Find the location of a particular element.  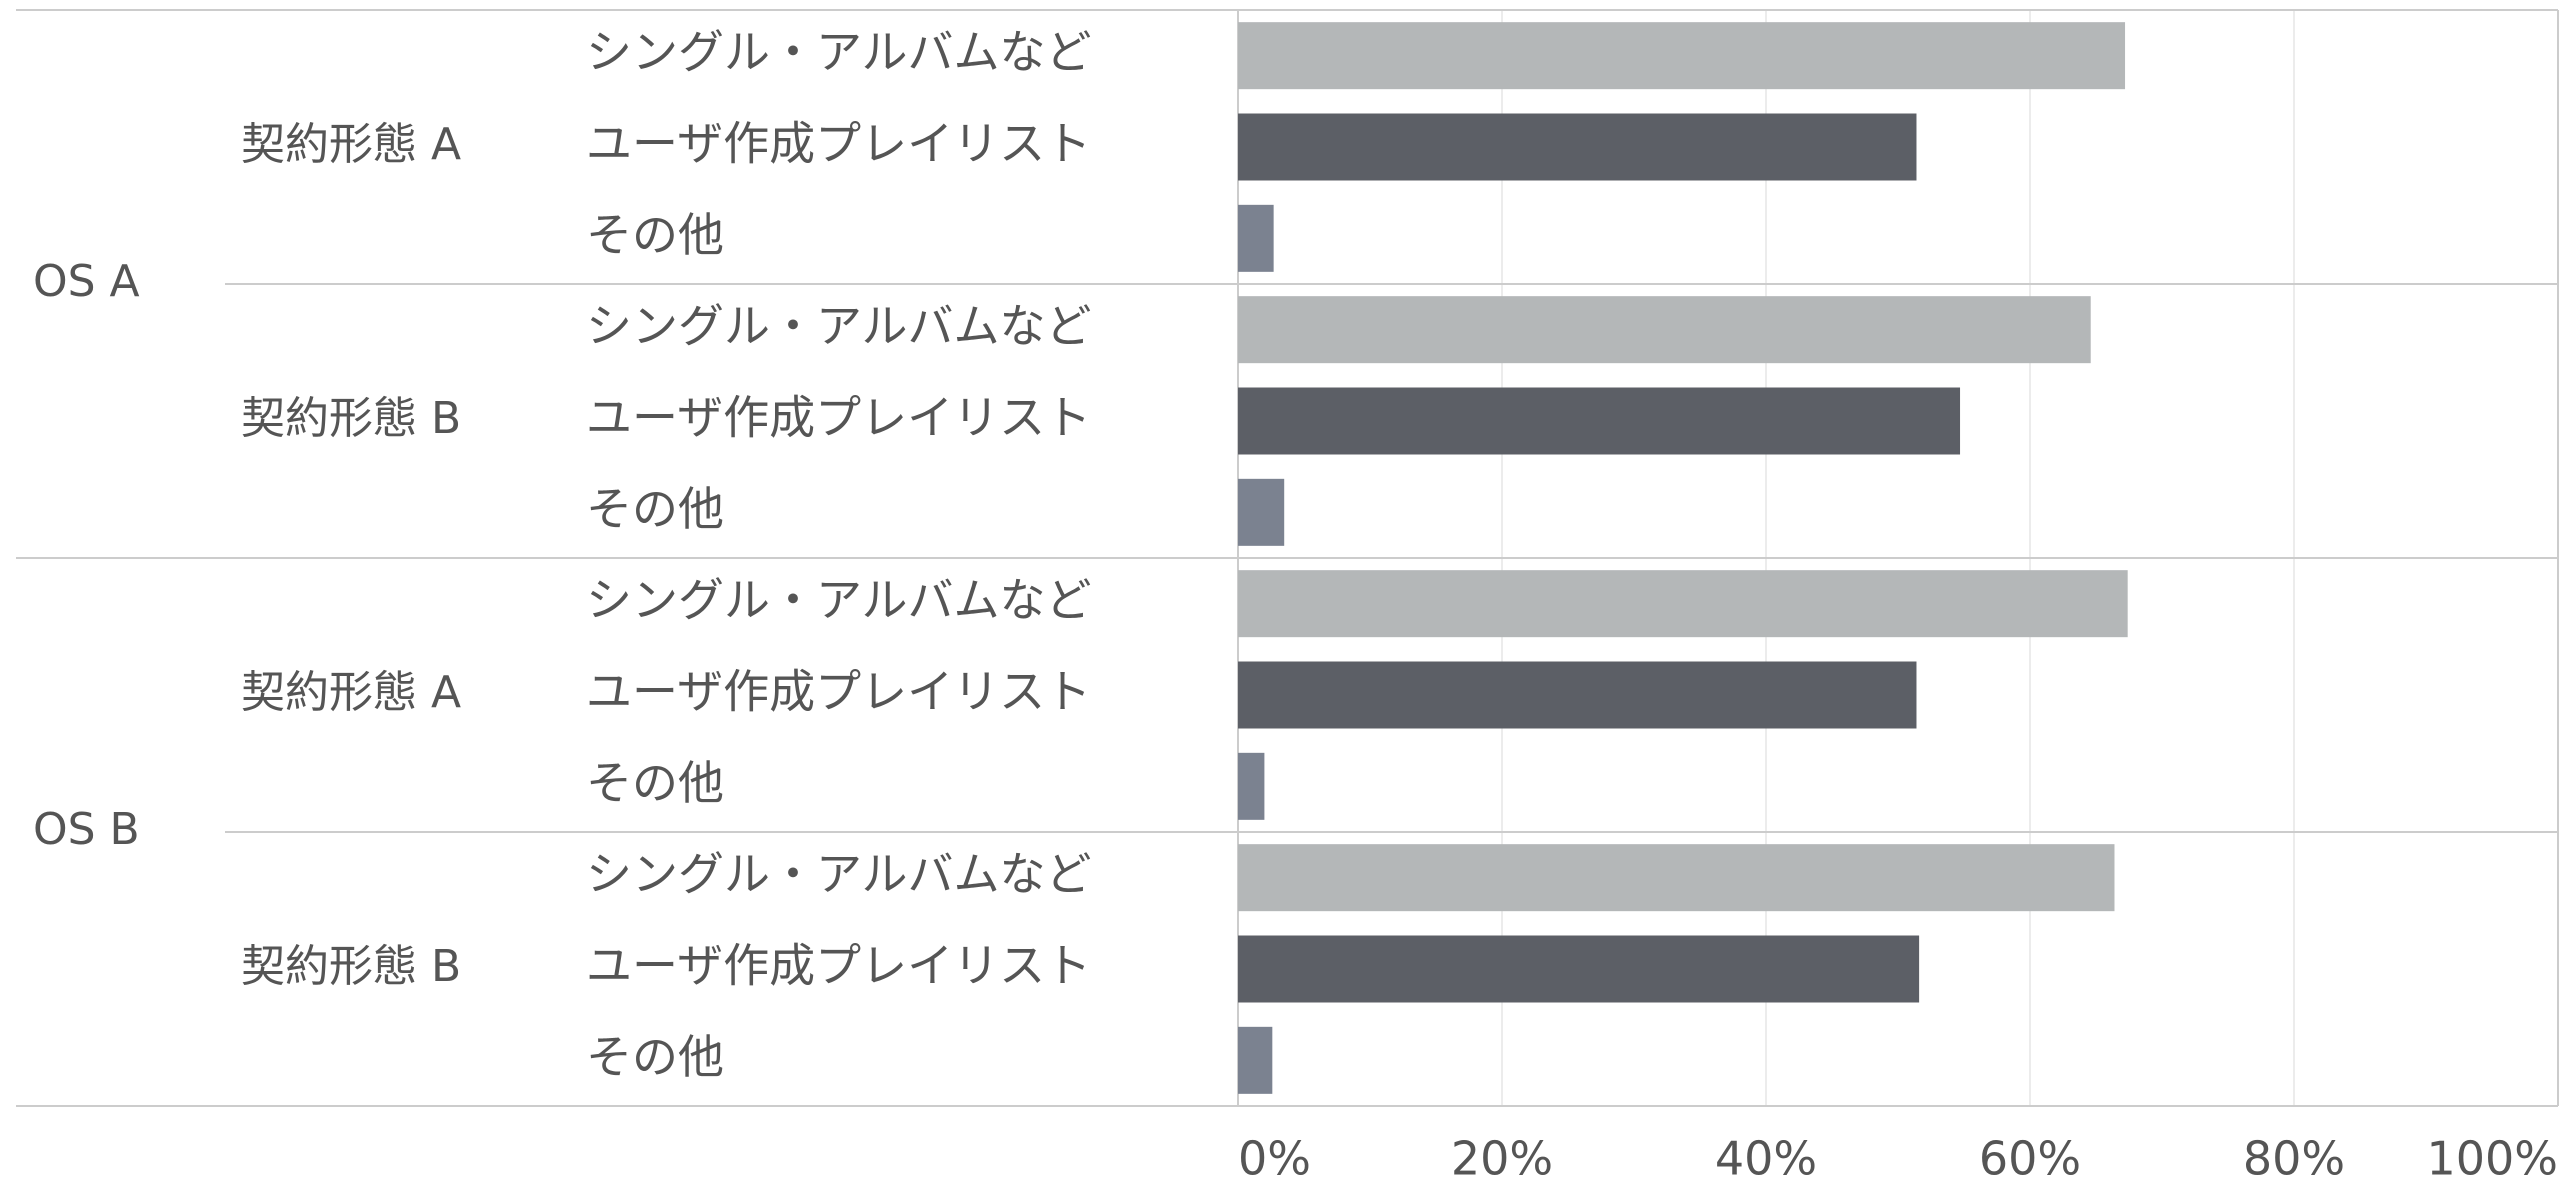

group-label: OS B is located at coordinates (86, 829).